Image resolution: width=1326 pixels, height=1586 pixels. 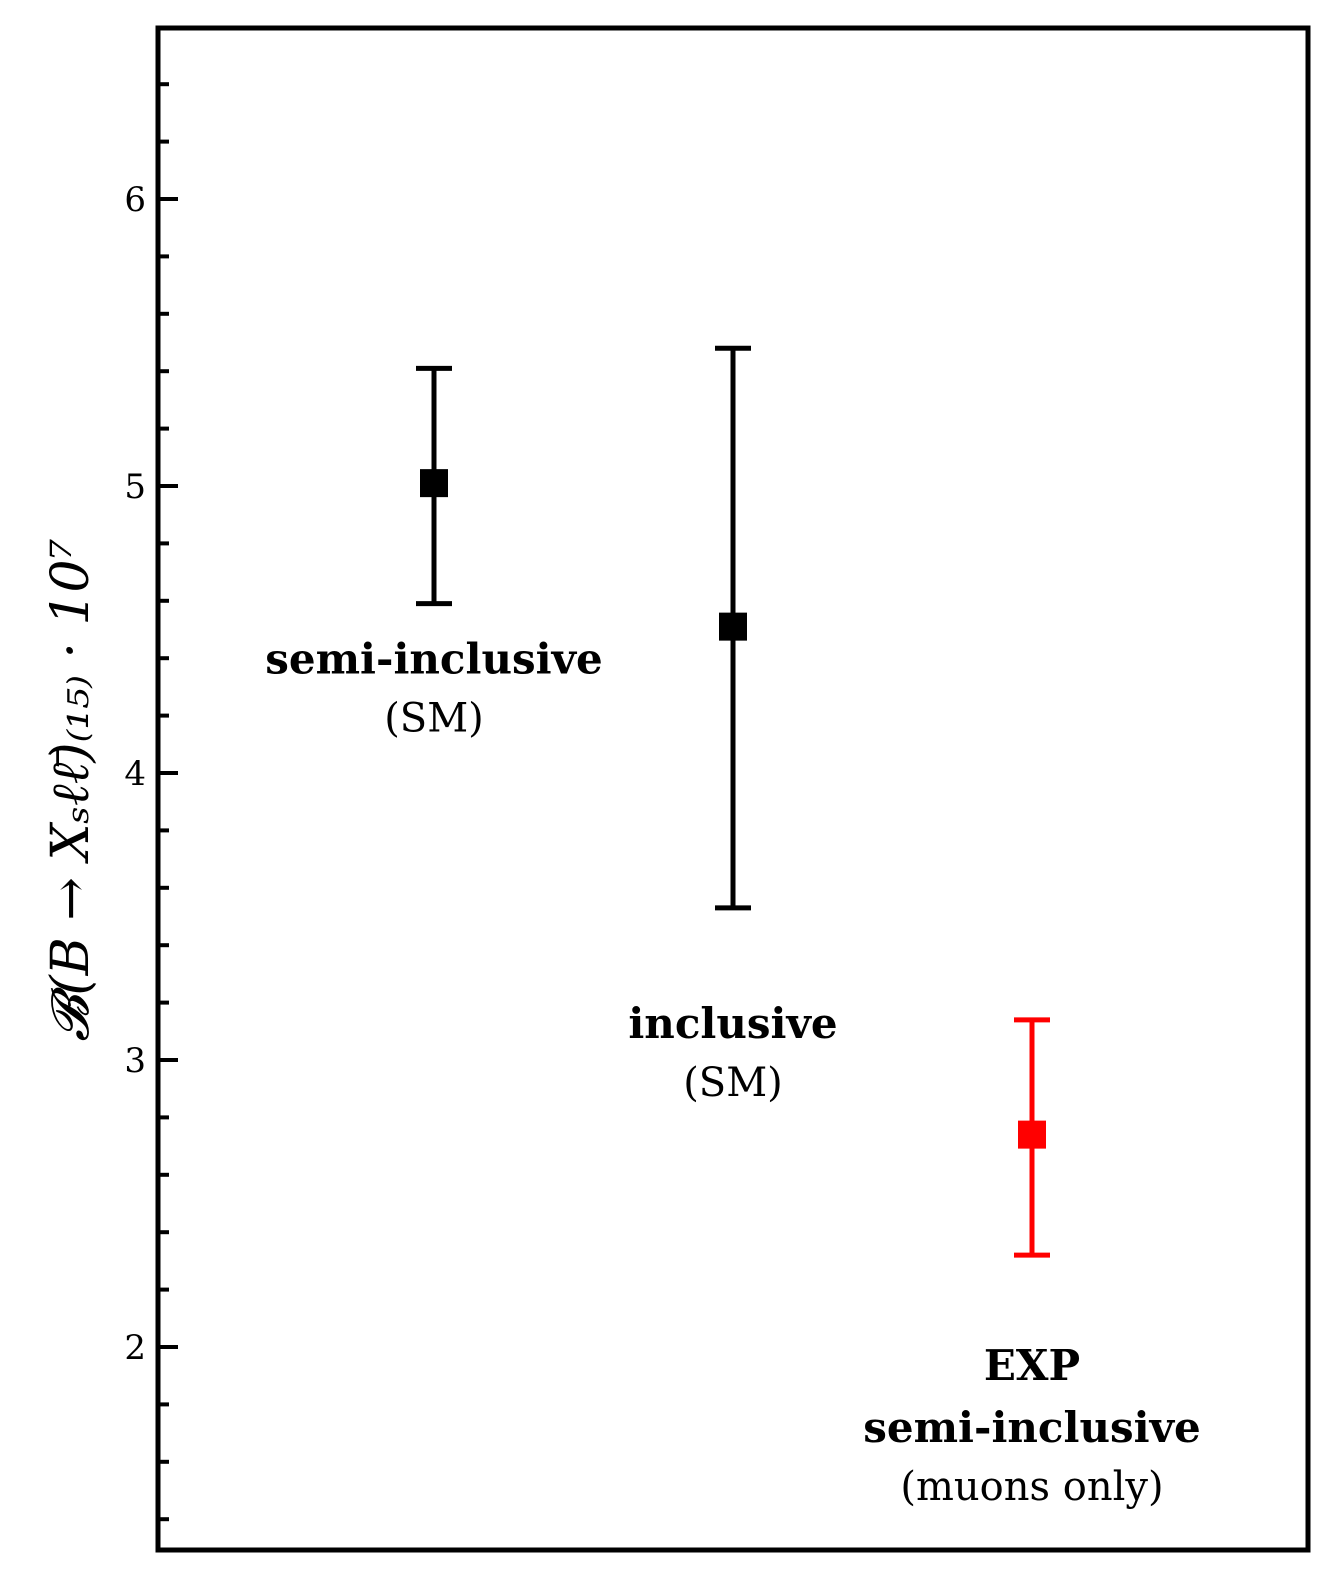 What do you see at coordinates (434, 553) in the screenshot?
I see `data-point-group: semi-inclusive (SM)` at bounding box center [434, 553].